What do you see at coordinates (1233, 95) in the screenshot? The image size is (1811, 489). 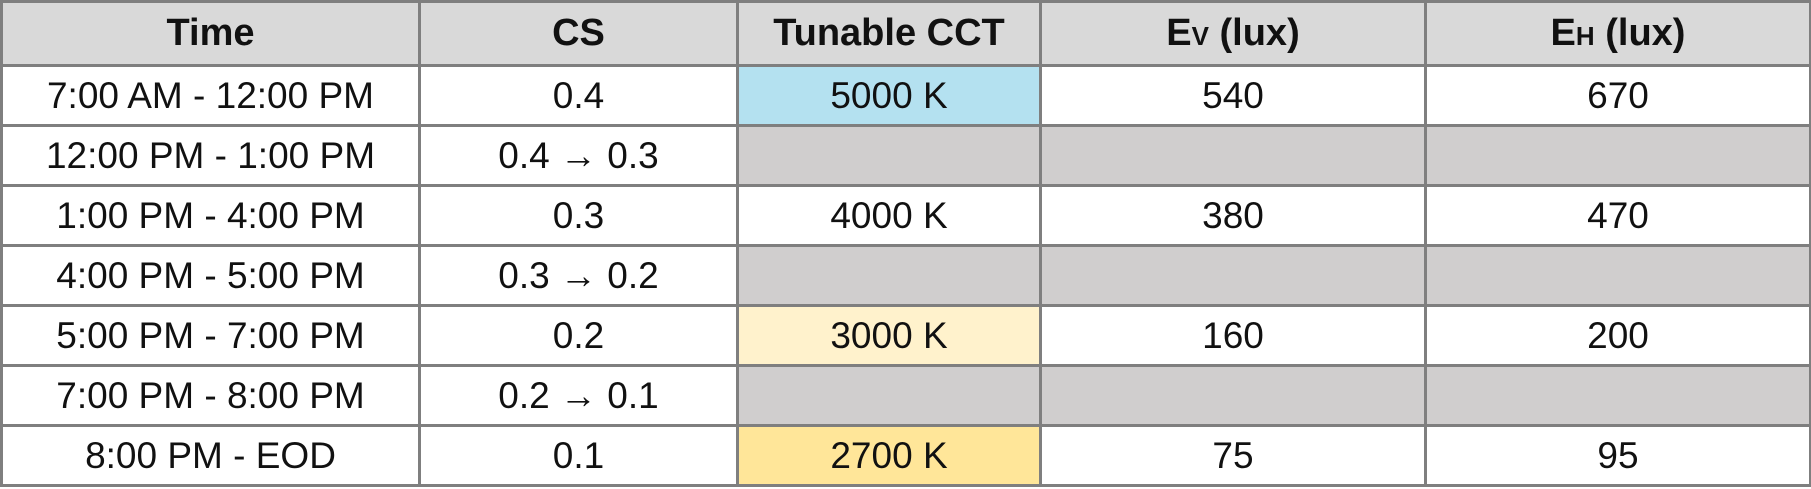 I see `ev-cell: 540` at bounding box center [1233, 95].